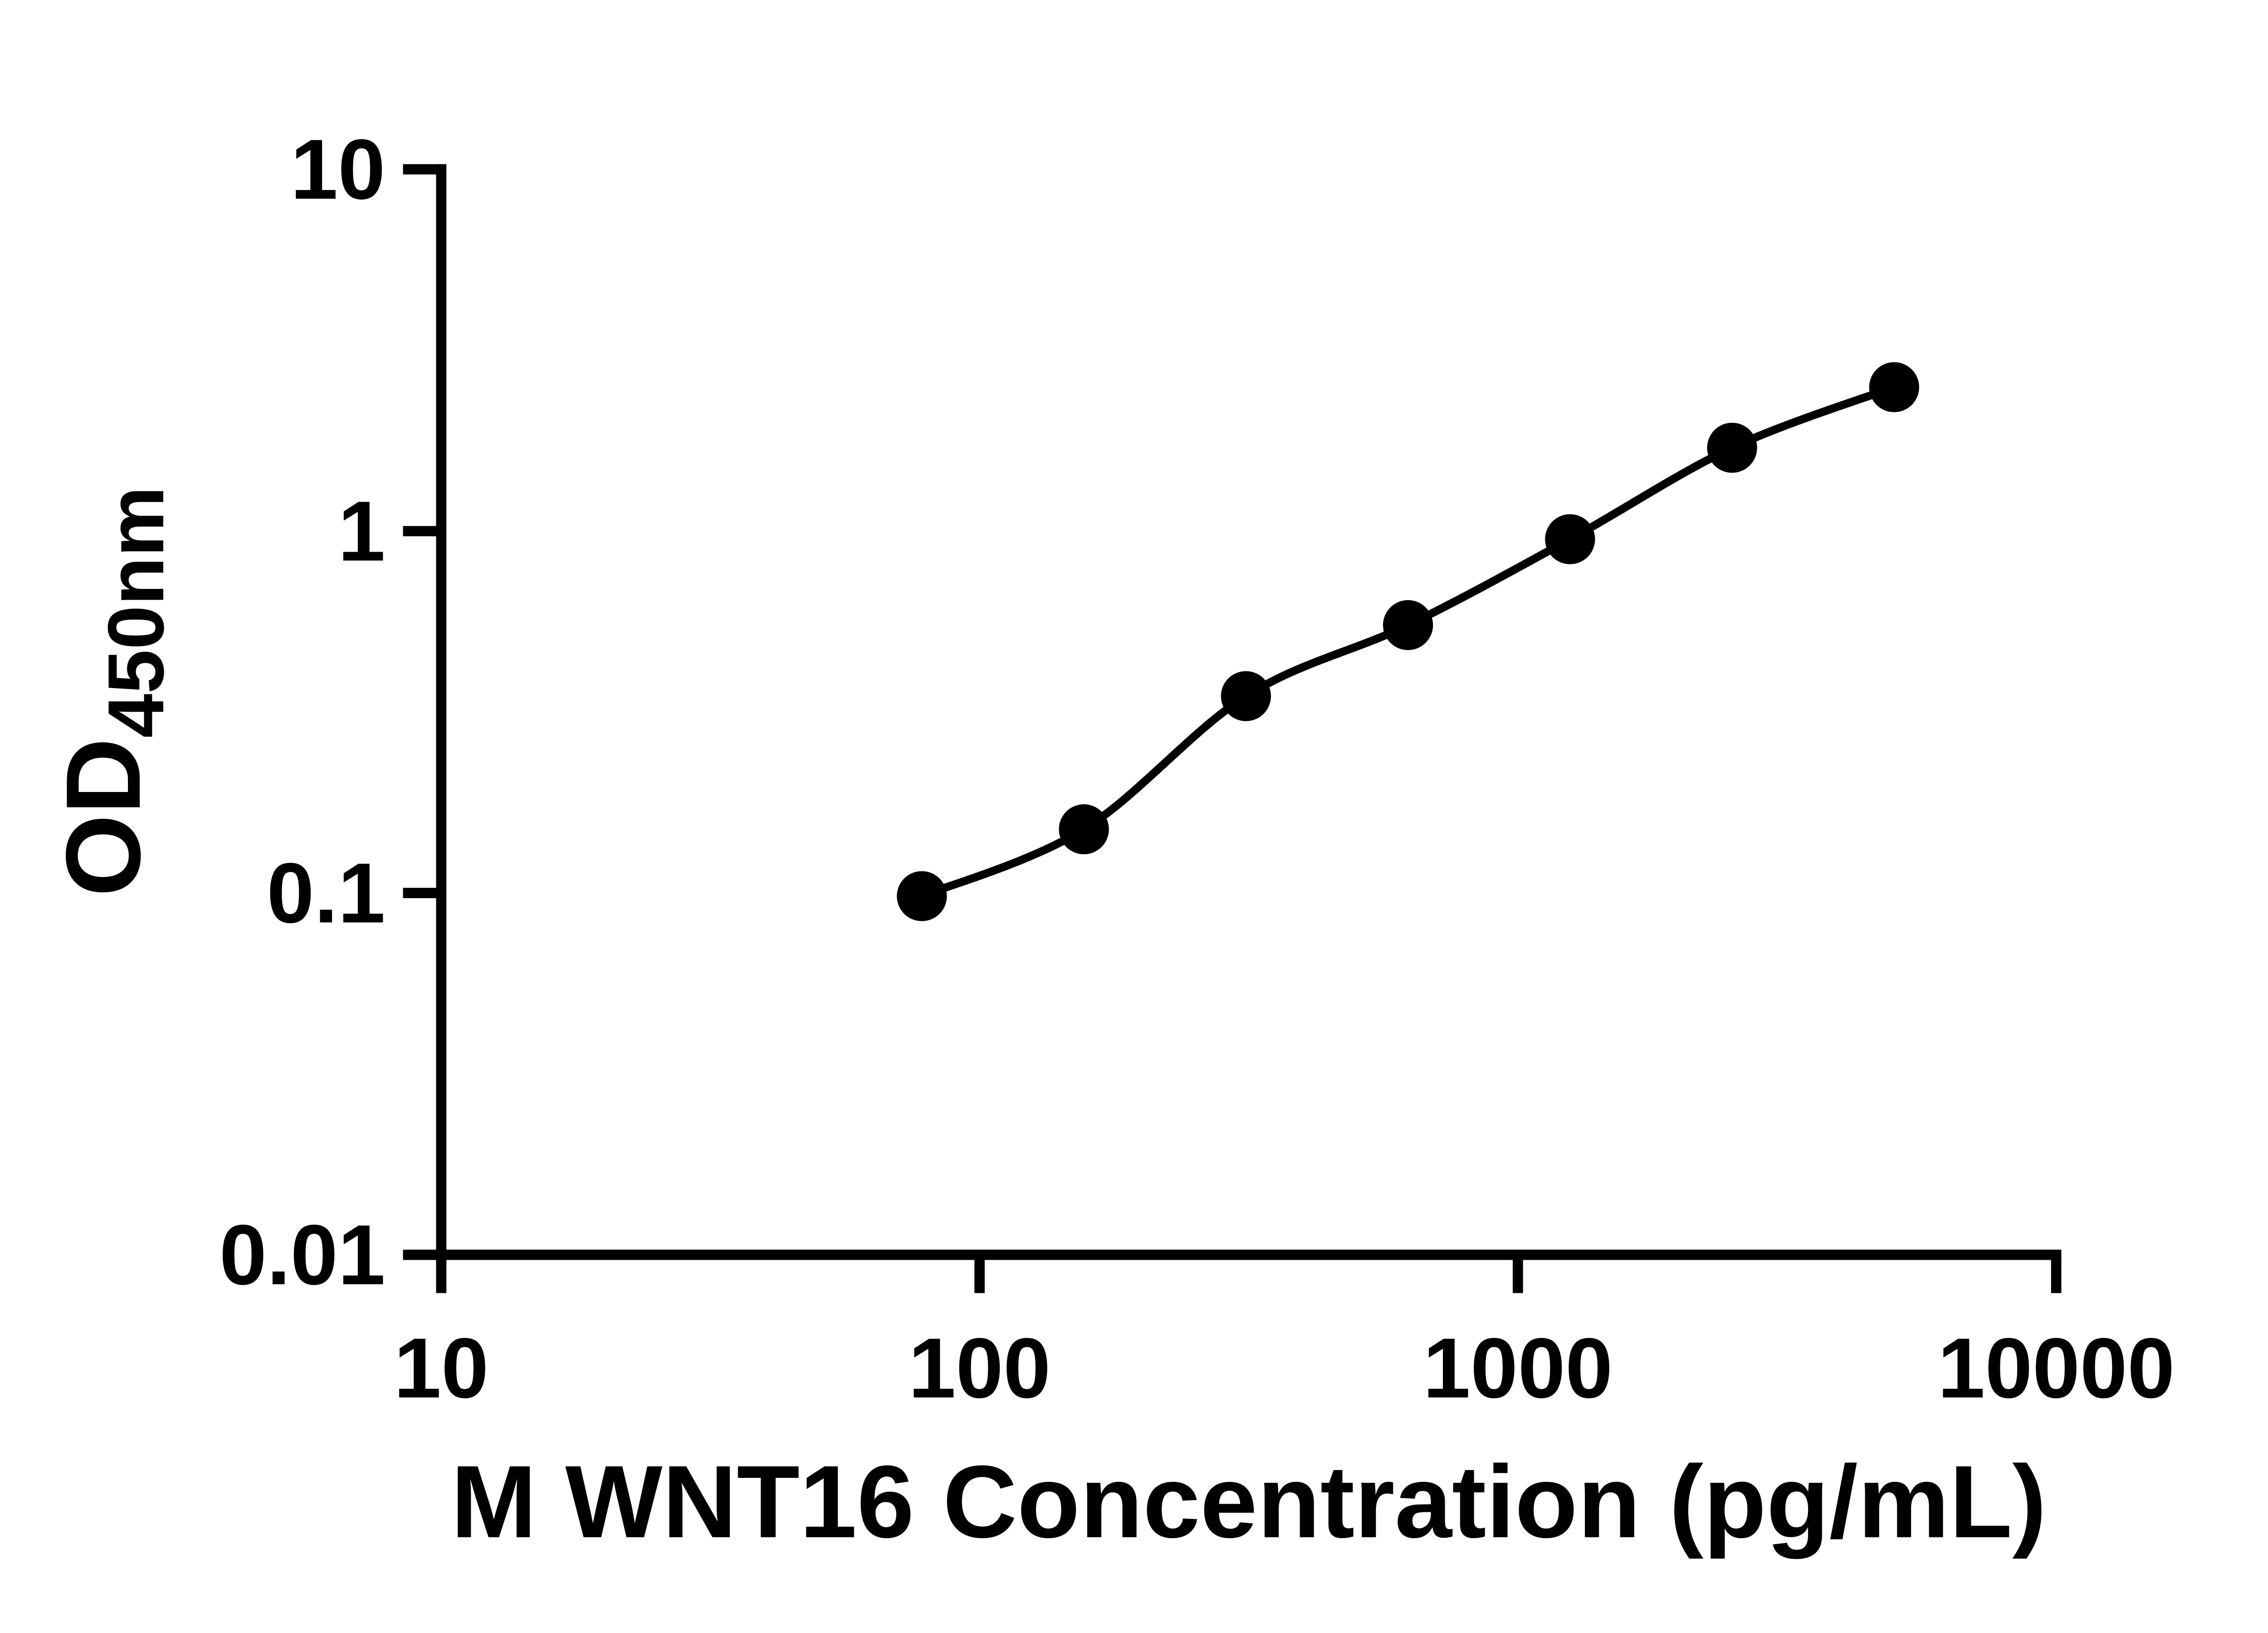 The image size is (2268, 1633). What do you see at coordinates (326, 892) in the screenshot?
I see `y-tick-label: 0.1` at bounding box center [326, 892].